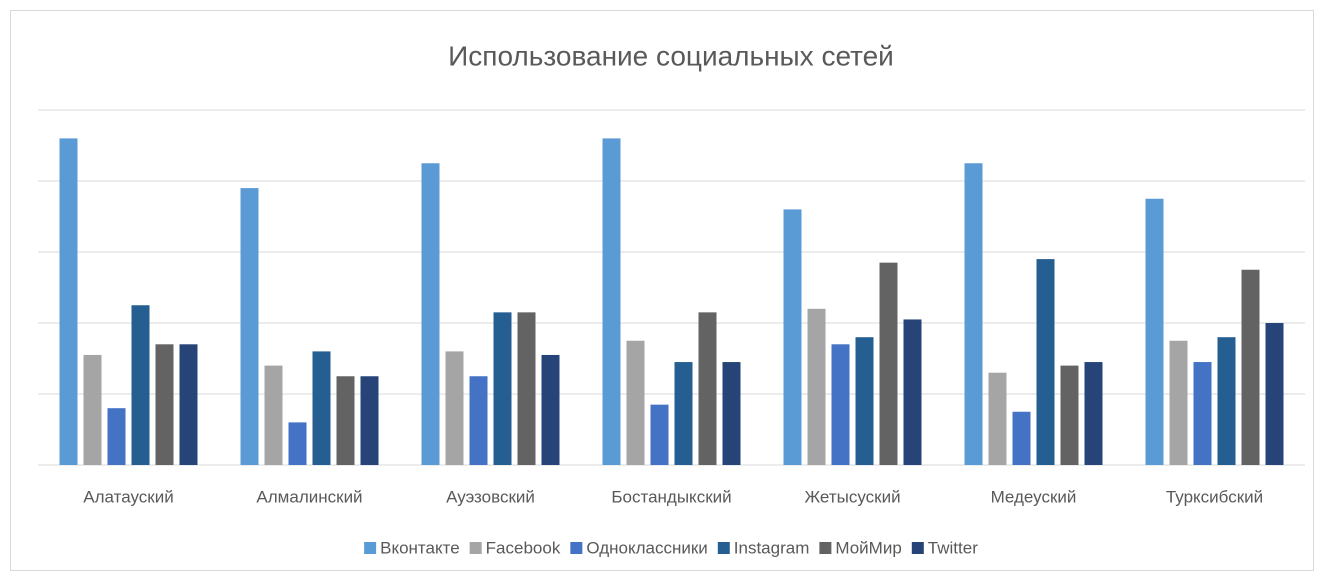  I want to click on x-tick-label: Медеуский, so click(1034, 496).